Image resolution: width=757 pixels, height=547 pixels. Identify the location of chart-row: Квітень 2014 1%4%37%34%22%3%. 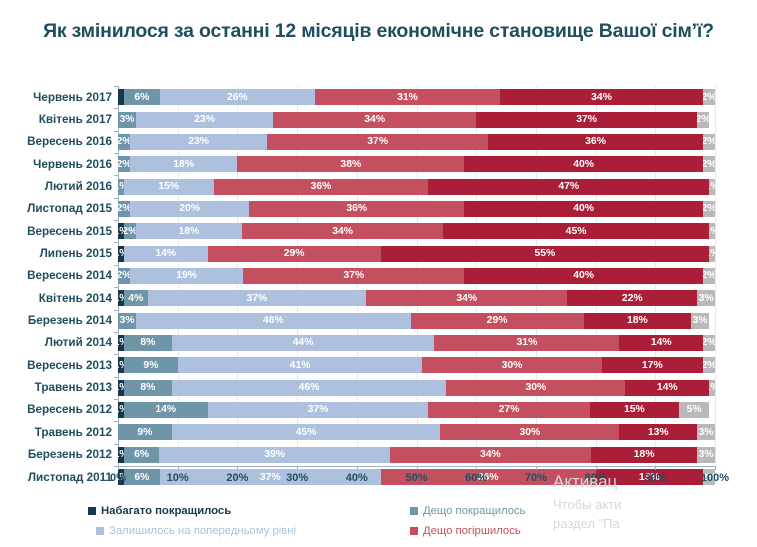
(378, 298).